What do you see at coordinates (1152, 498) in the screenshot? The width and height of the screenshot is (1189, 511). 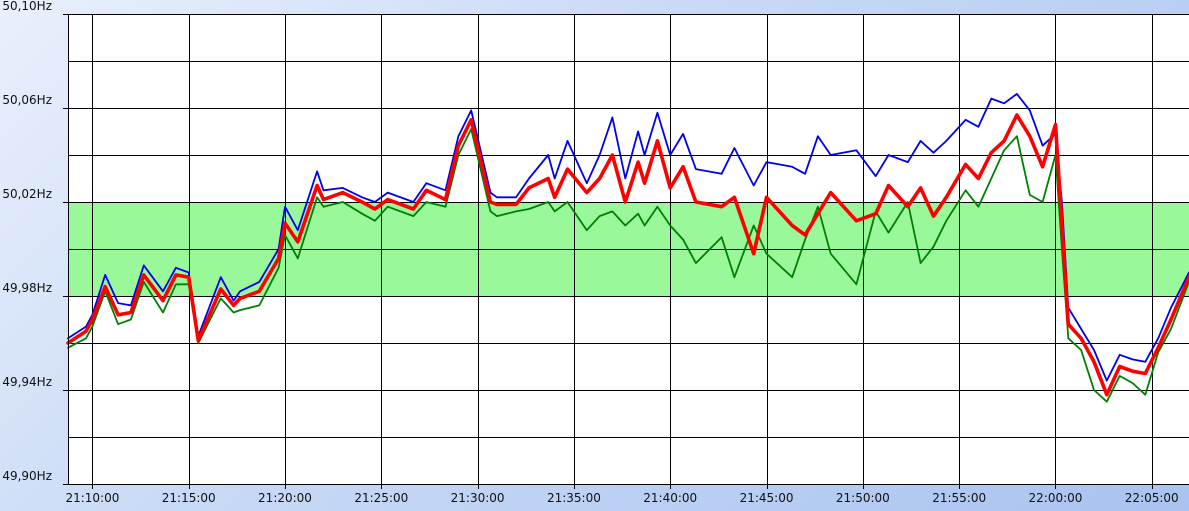 I see `x-tick-label: 22:05:00` at bounding box center [1152, 498].